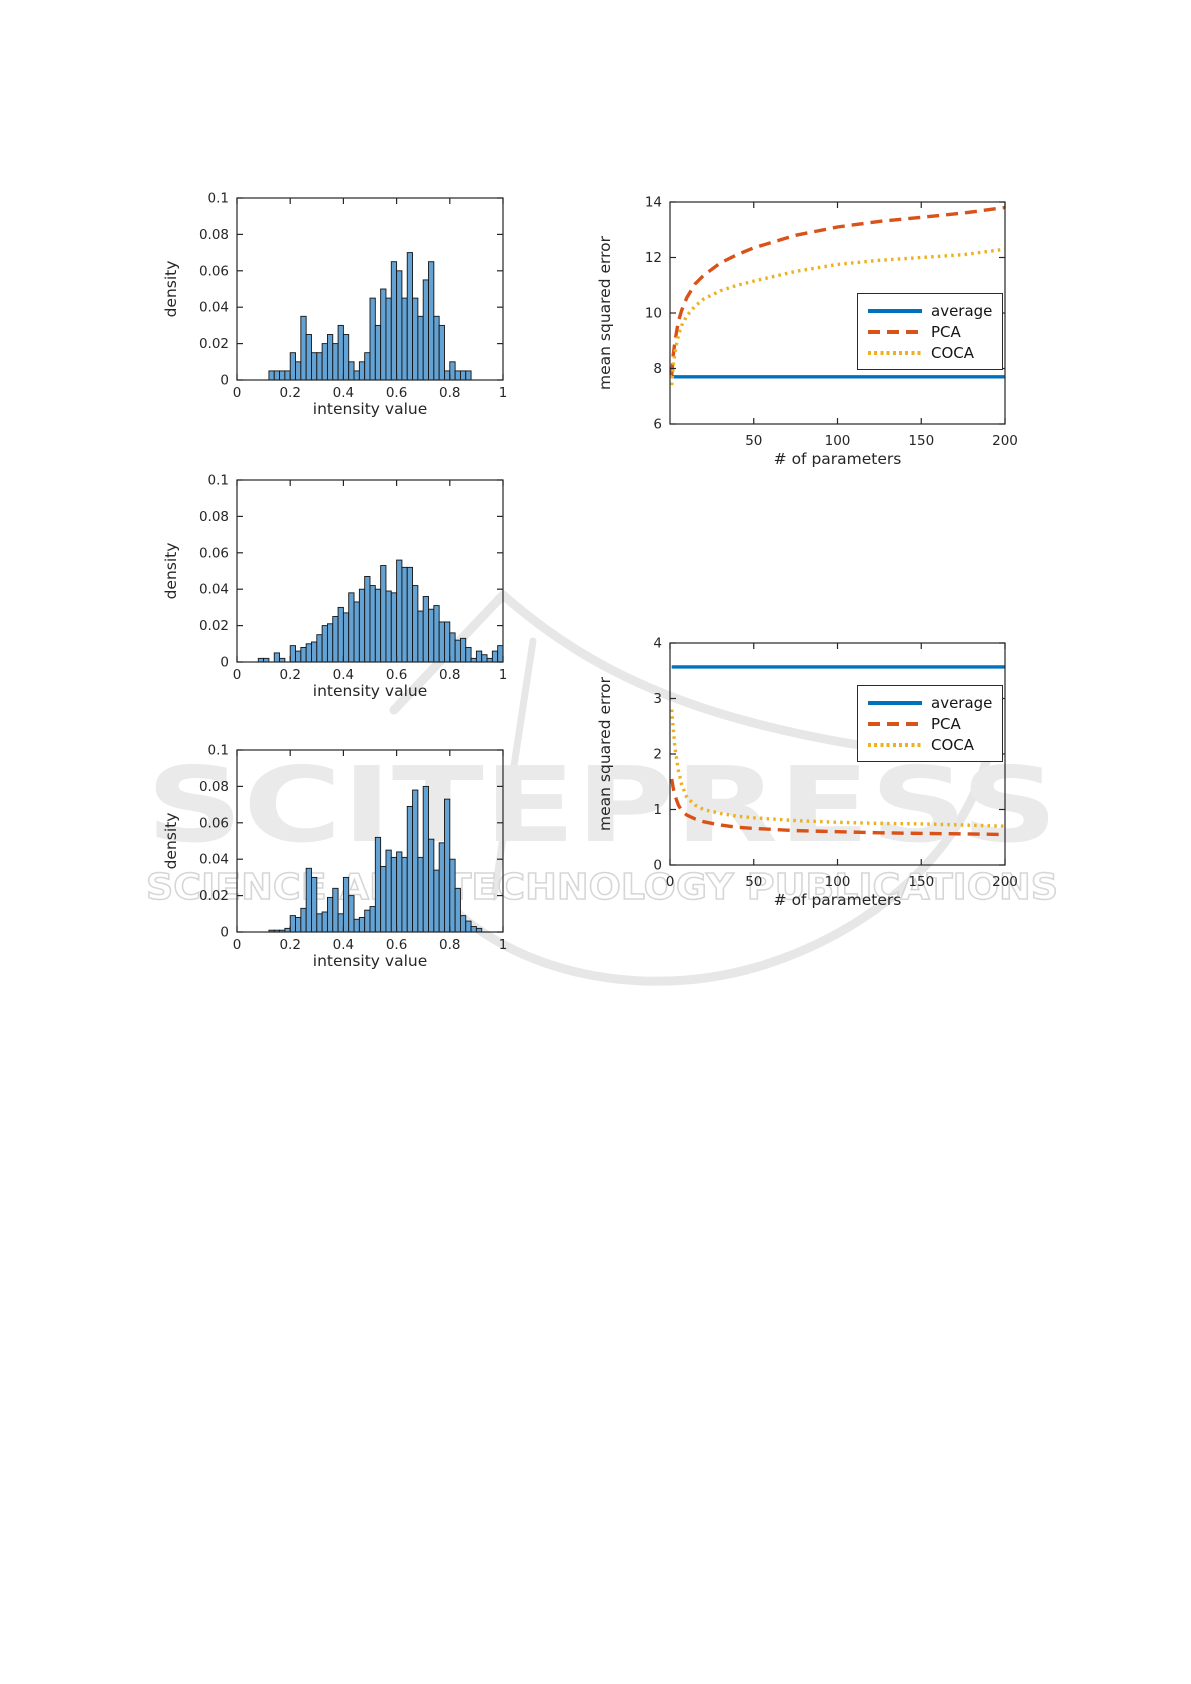 The width and height of the screenshot is (1191, 1684). What do you see at coordinates (653, 314) in the screenshot?
I see `svg-text: 10` at bounding box center [653, 314].